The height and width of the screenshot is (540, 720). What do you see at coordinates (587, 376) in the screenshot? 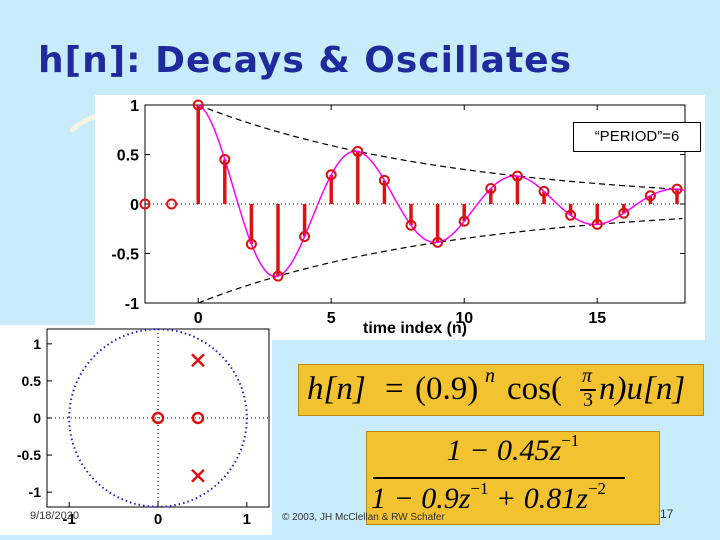
I see `hn-pi: π` at bounding box center [587, 376].